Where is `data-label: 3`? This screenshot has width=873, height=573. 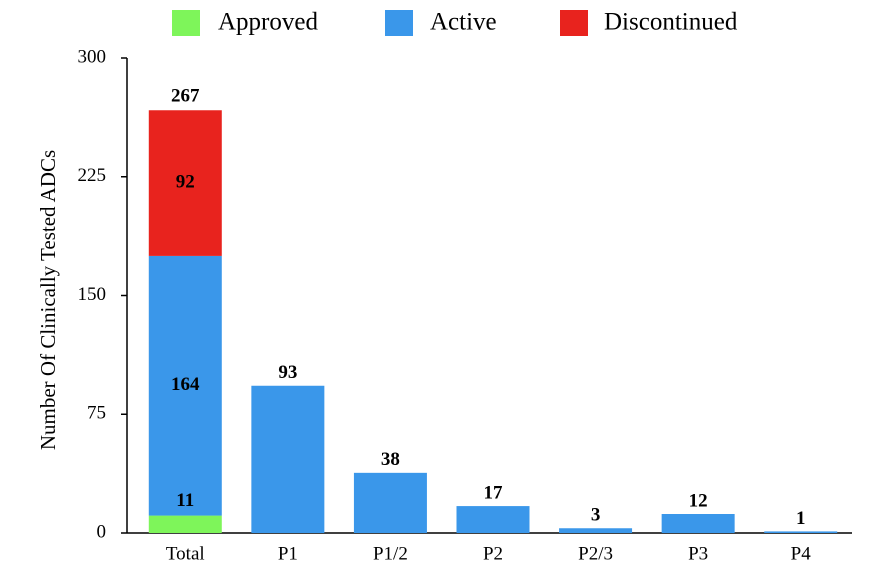
data-label: 3 is located at coordinates (596, 515).